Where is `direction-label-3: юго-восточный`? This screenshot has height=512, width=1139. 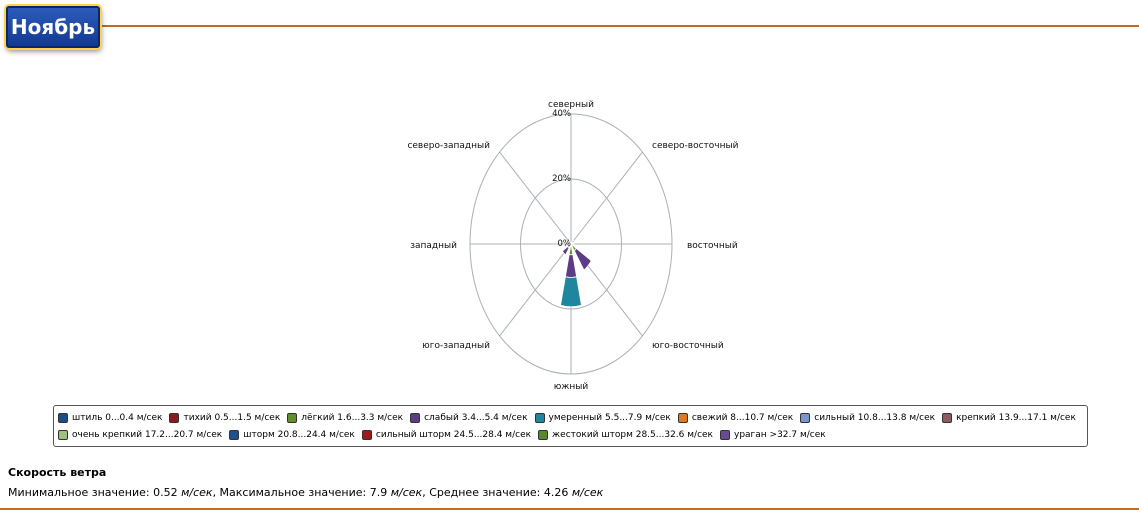 direction-label-3: юго-восточный is located at coordinates (688, 346).